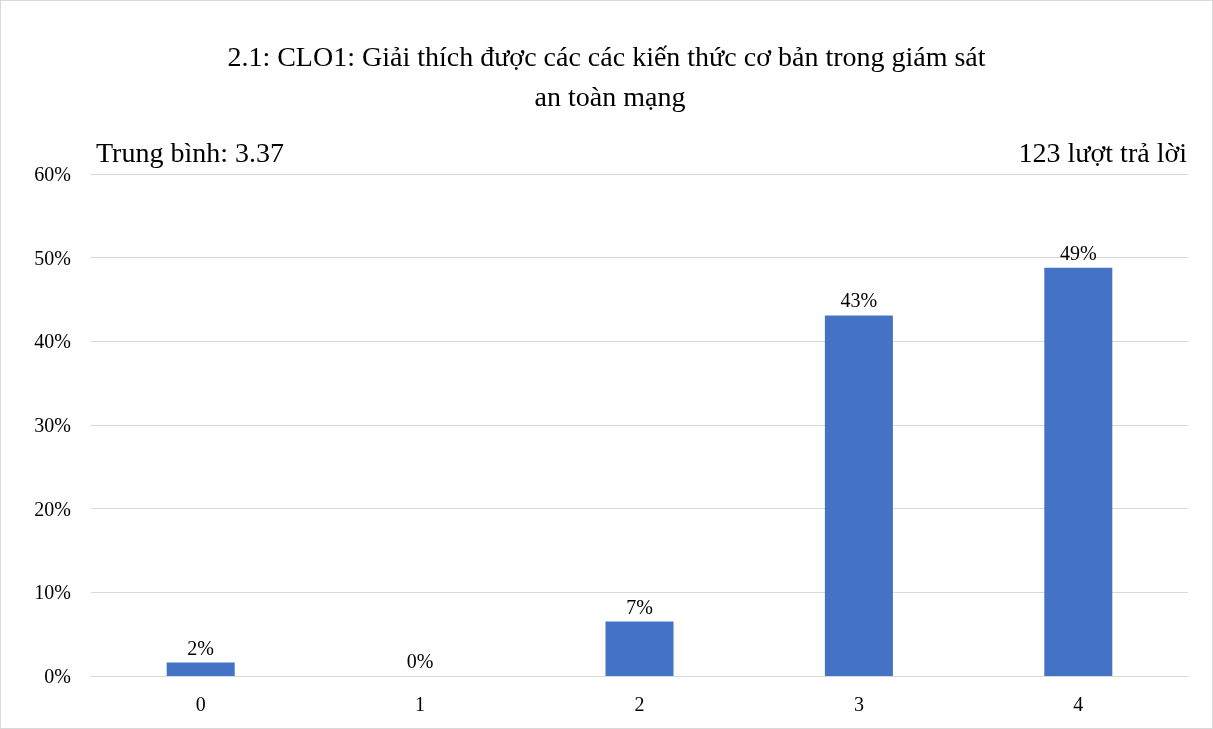  I want to click on y-tick-label: 10%, so click(52, 592).